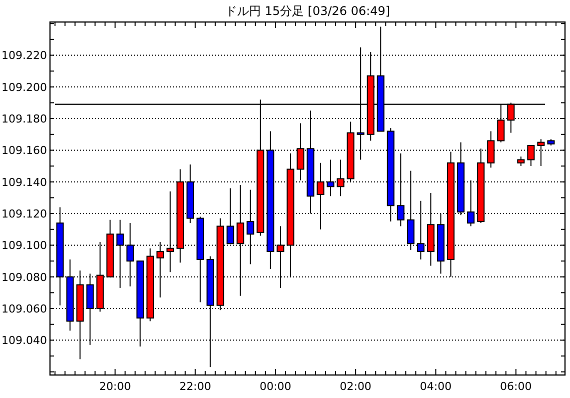 The height and width of the screenshot is (398, 570). What do you see at coordinates (521, 161) in the screenshot?
I see `candlestick` at bounding box center [521, 161].